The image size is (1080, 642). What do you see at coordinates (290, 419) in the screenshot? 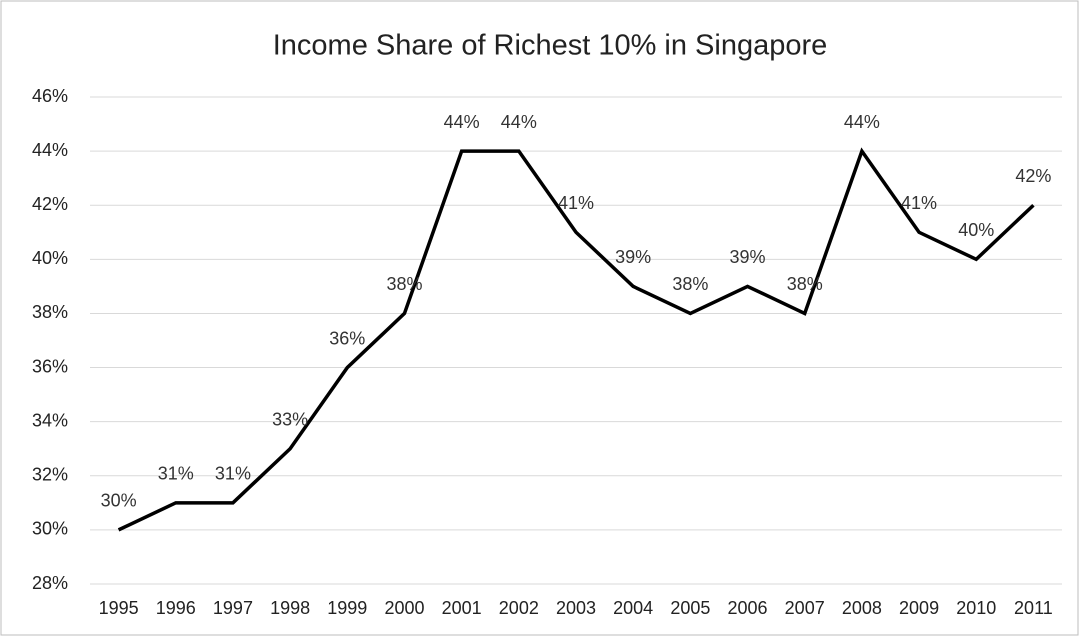
I see `data-label: 33%` at bounding box center [290, 419].